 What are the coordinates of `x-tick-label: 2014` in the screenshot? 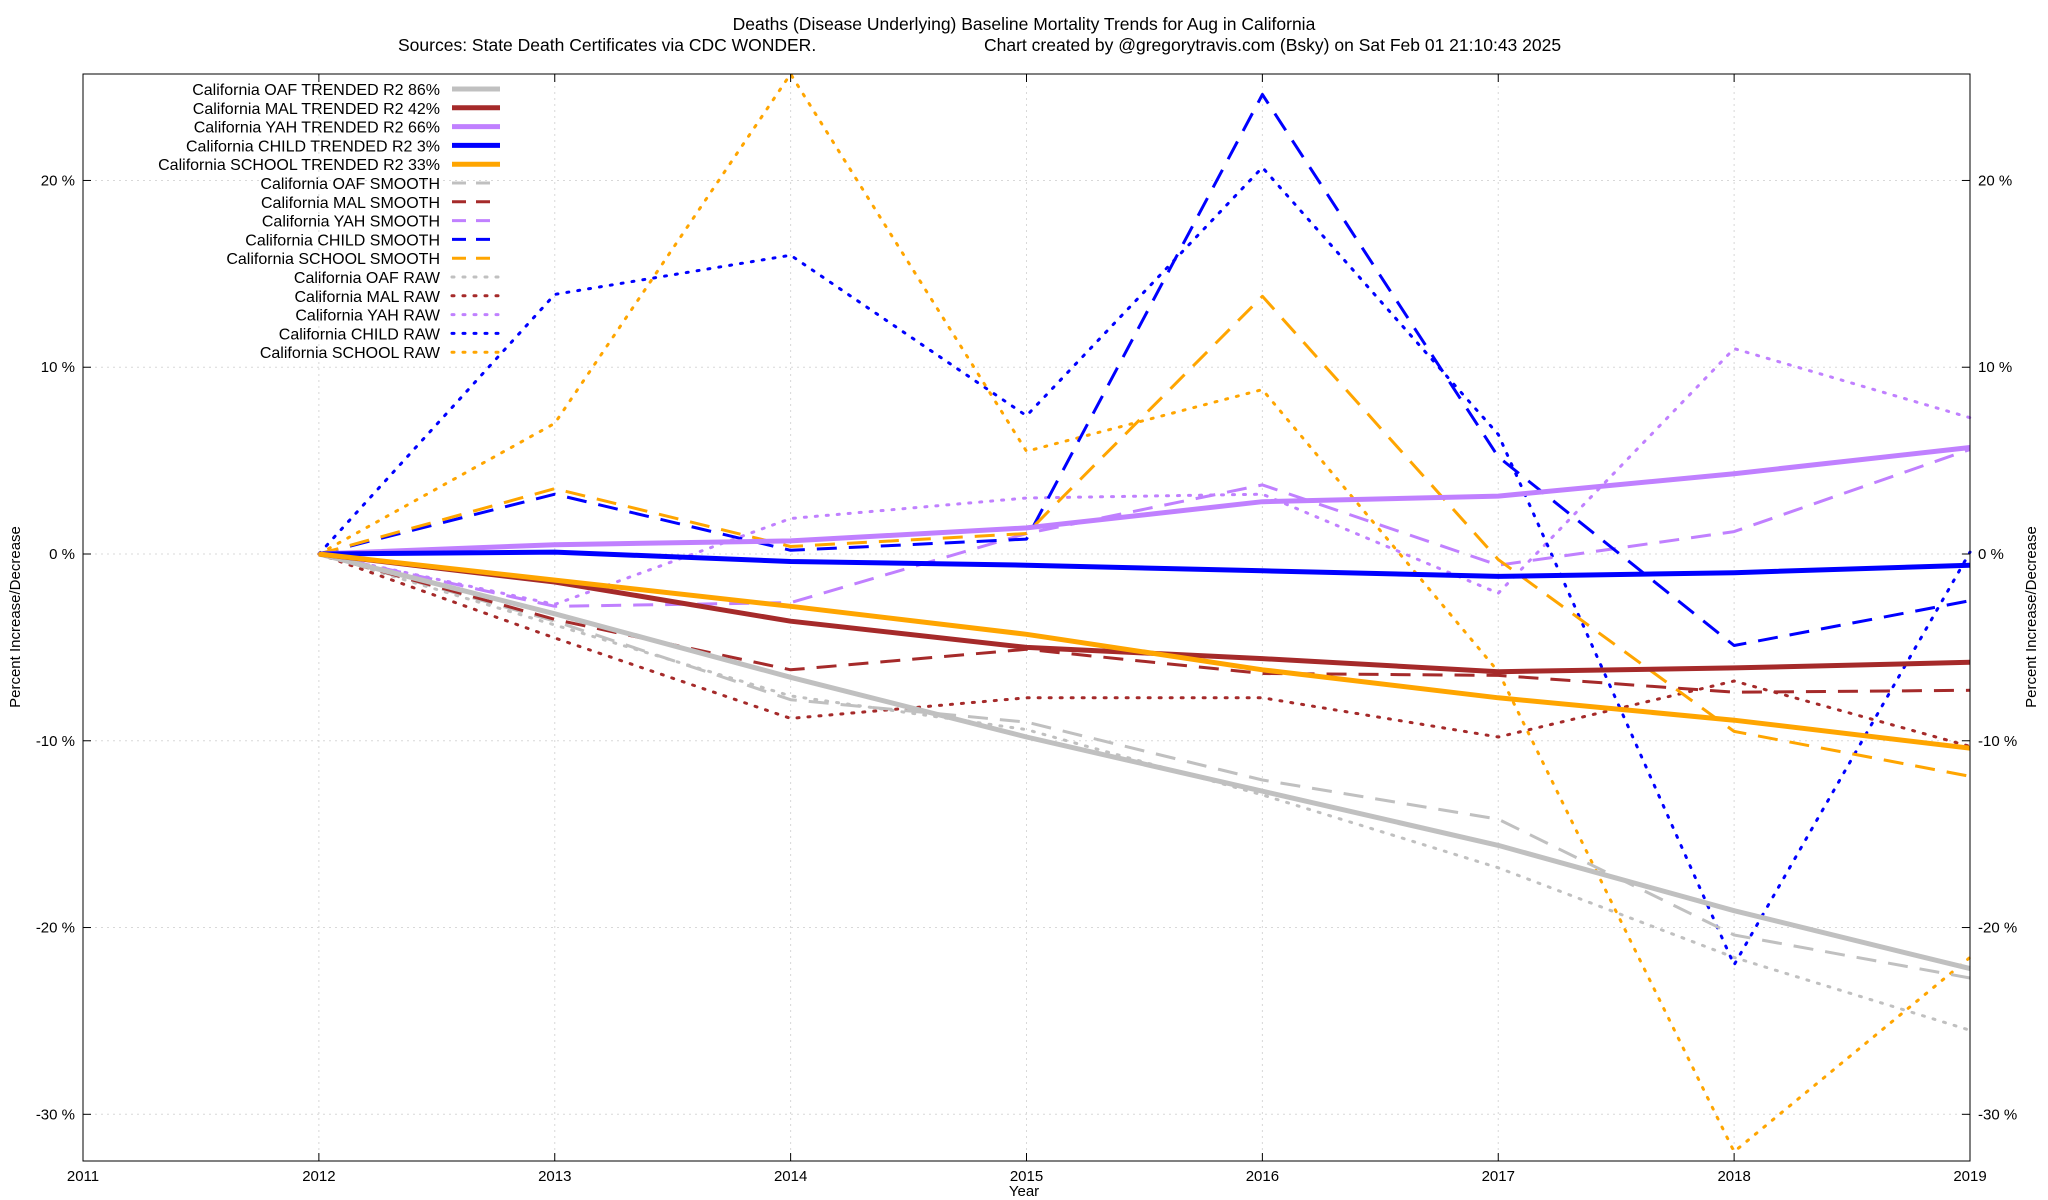 It's located at (790, 1176).